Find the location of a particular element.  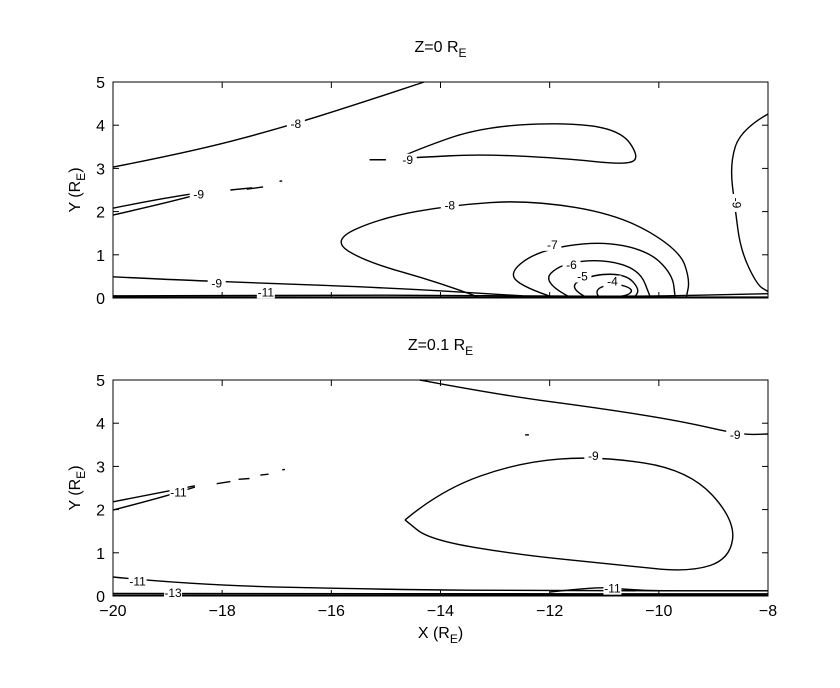

x-tick-label: −8 is located at coordinates (768, 611).